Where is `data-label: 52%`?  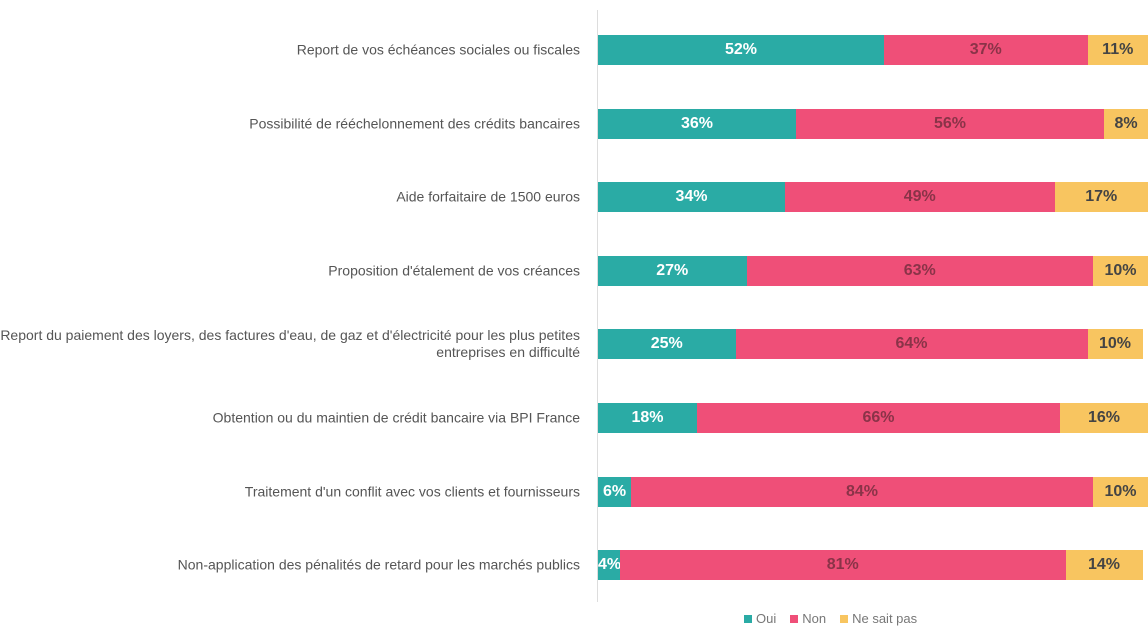 data-label: 52% is located at coordinates (741, 49).